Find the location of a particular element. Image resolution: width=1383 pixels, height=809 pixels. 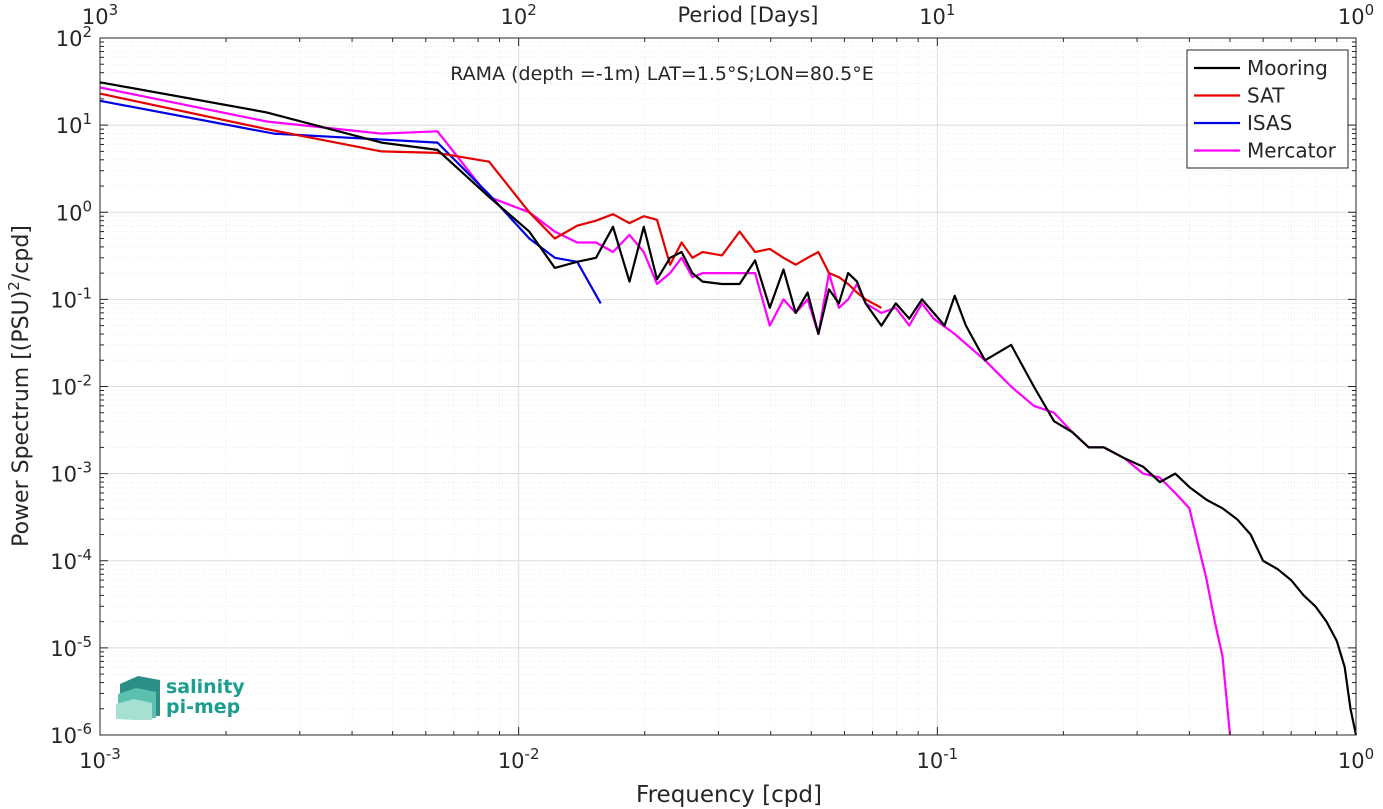

y-tick-label: 10¹ is located at coordinates (74, 124).